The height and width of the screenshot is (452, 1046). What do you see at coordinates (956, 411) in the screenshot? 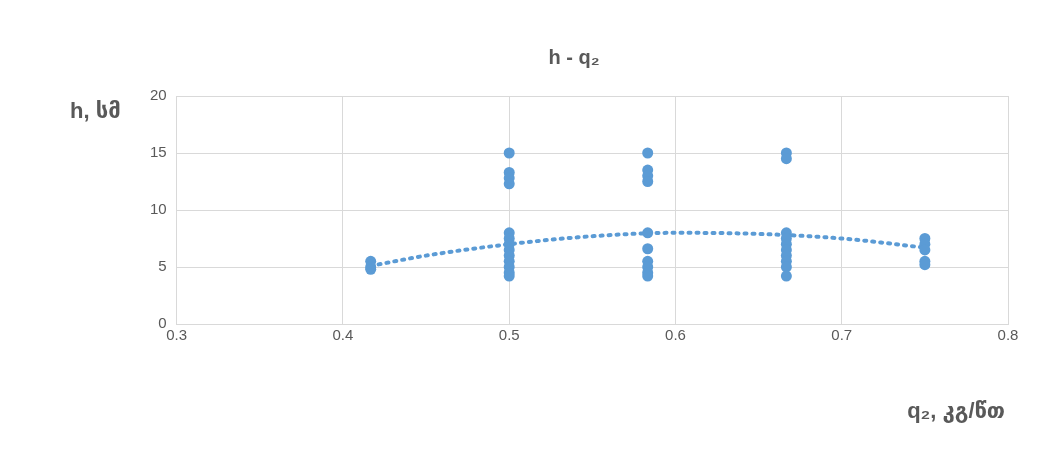
I see `x-axis-title: q₂, კგ/წთ` at bounding box center [956, 411].